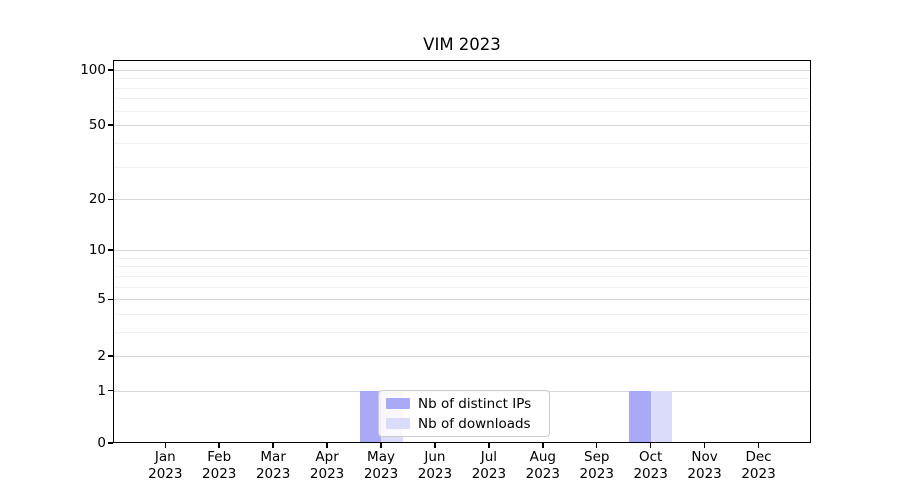  Describe the element at coordinates (661, 416) in the screenshot. I see `bar-downloads-oct` at that location.